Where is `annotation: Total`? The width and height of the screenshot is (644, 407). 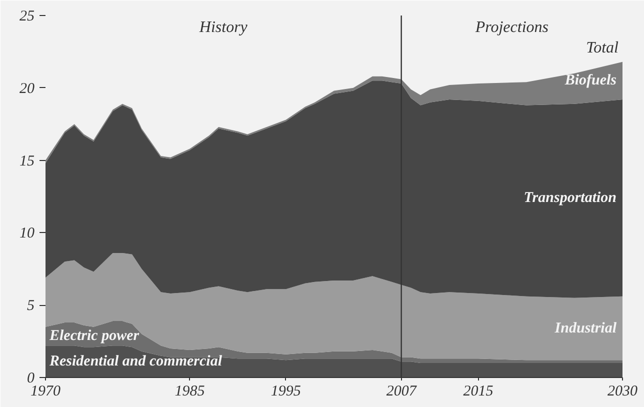 annotation: Total is located at coordinates (603, 47).